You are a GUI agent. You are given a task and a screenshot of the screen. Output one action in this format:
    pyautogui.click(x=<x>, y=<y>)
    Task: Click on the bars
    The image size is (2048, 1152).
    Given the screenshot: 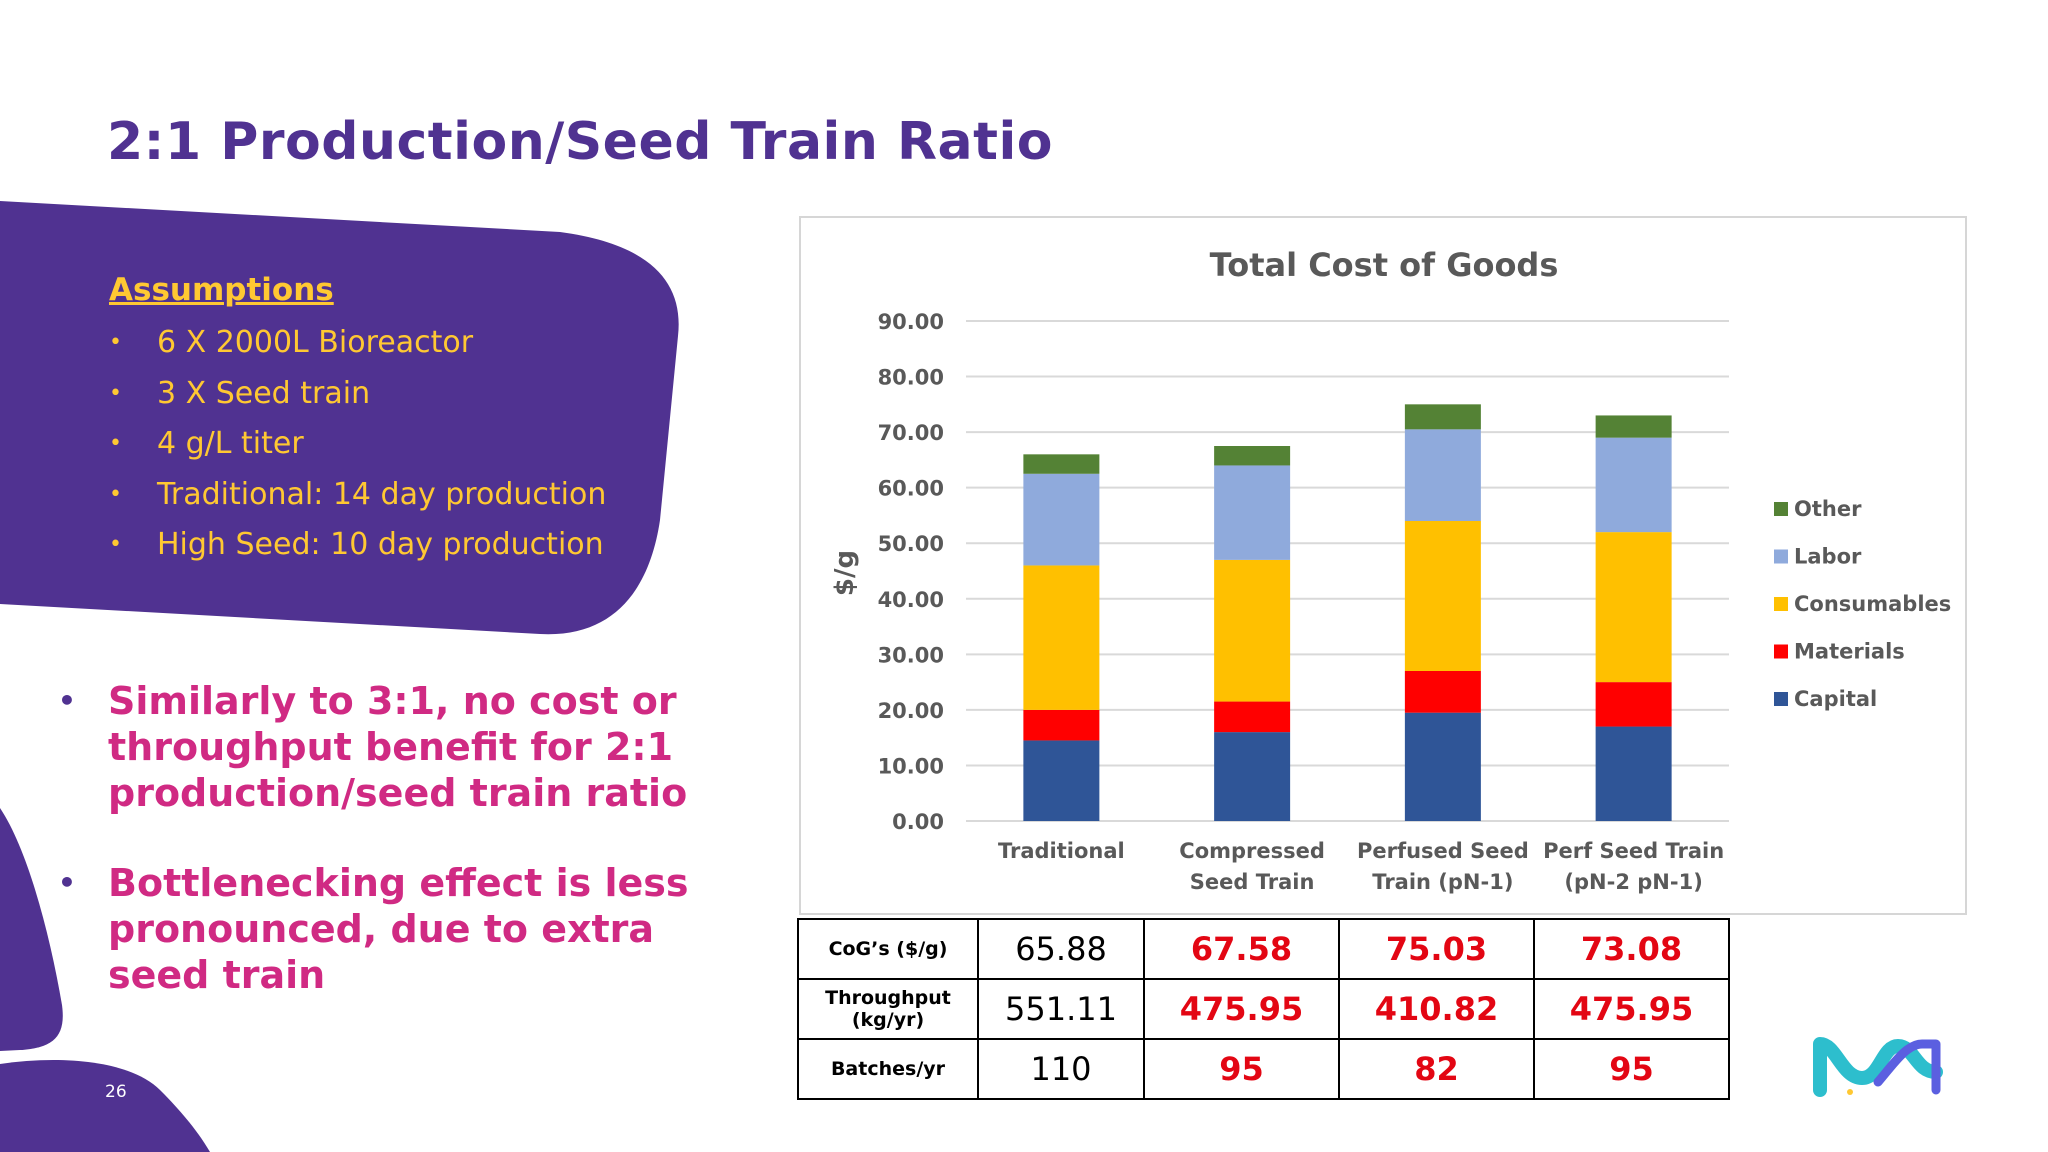 What is the action you would take?
    pyautogui.click(x=1347, y=612)
    